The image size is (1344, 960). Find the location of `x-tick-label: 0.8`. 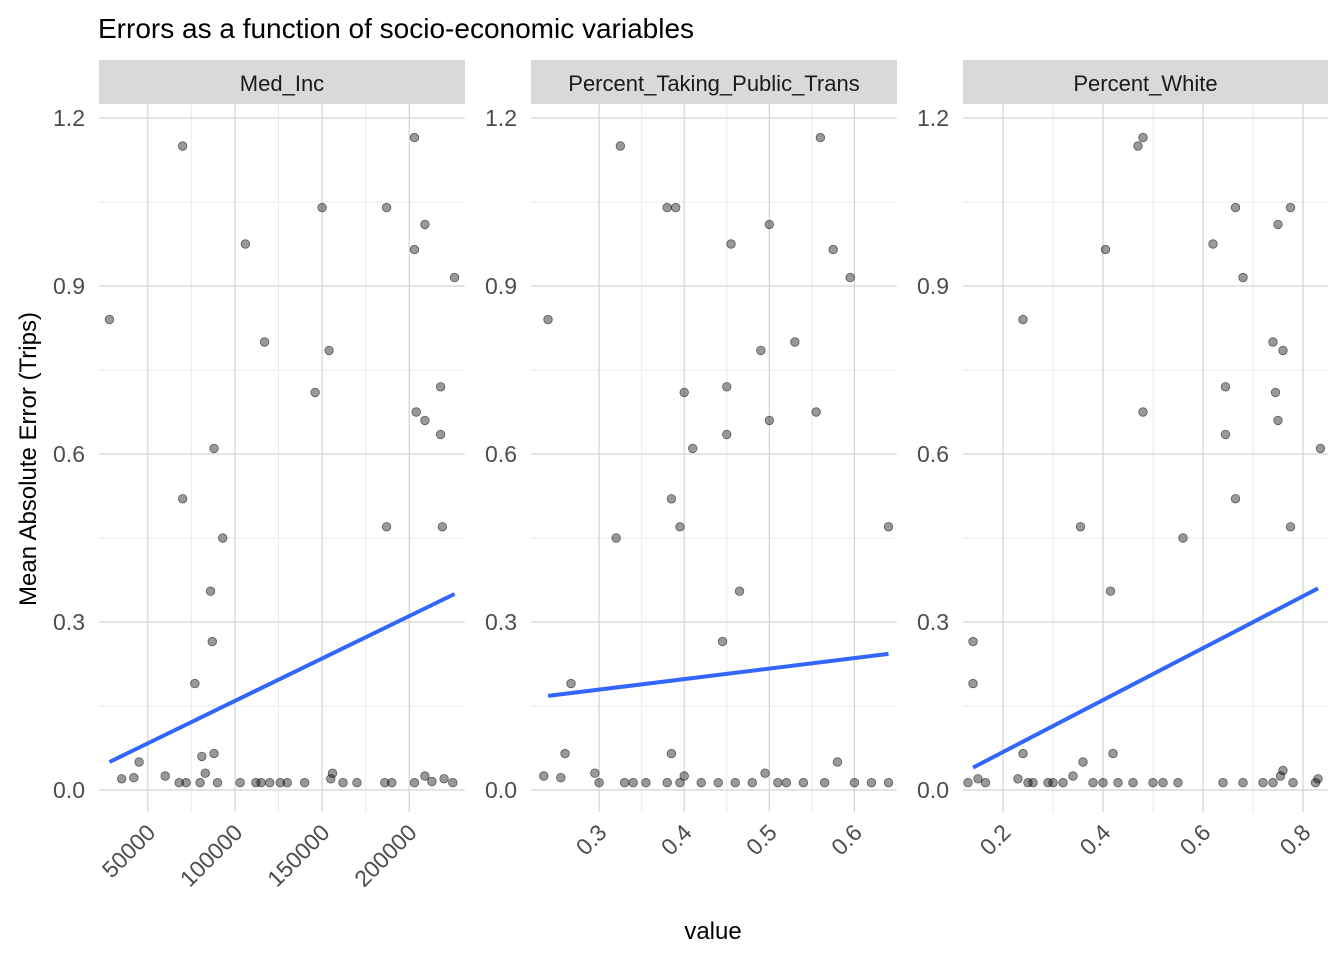

x-tick-label: 0.8 is located at coordinates (1295, 839).